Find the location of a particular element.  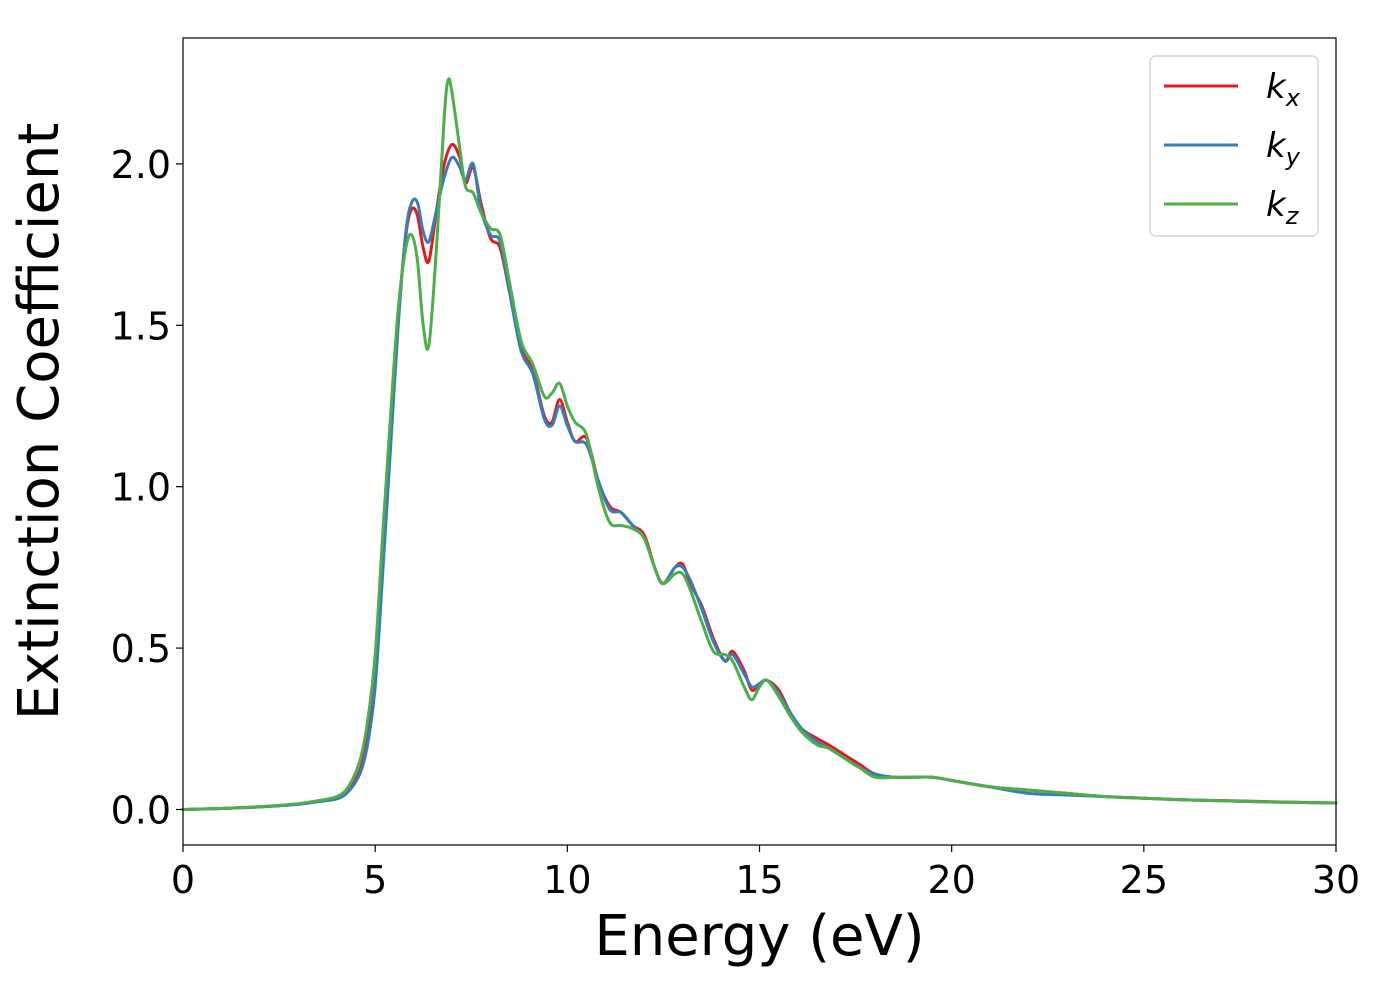

x-tick-label: 30 is located at coordinates (1336, 880).